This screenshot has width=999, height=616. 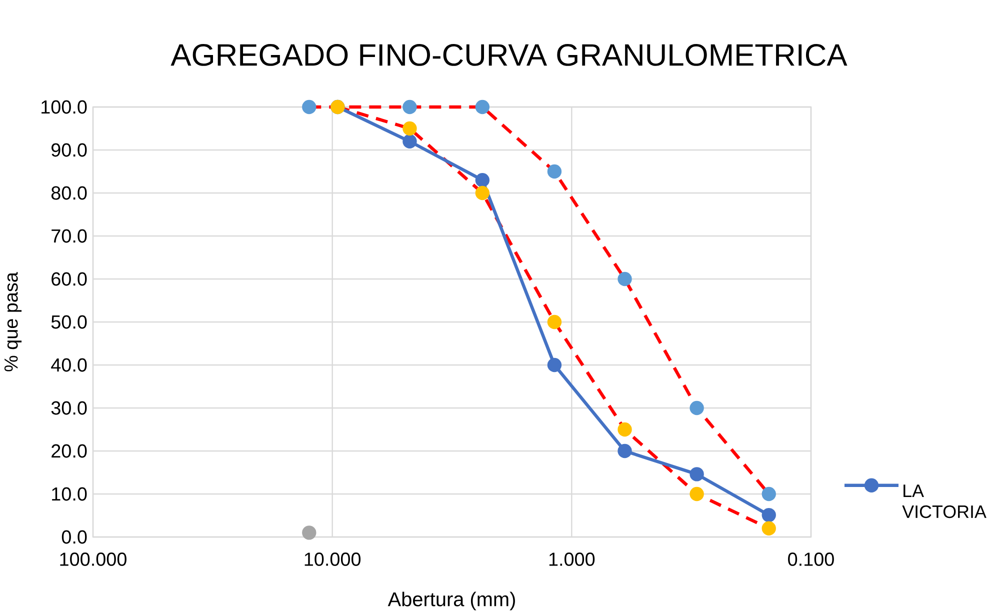 What do you see at coordinates (811, 559) in the screenshot?
I see `x-tick-label: 0.100` at bounding box center [811, 559].